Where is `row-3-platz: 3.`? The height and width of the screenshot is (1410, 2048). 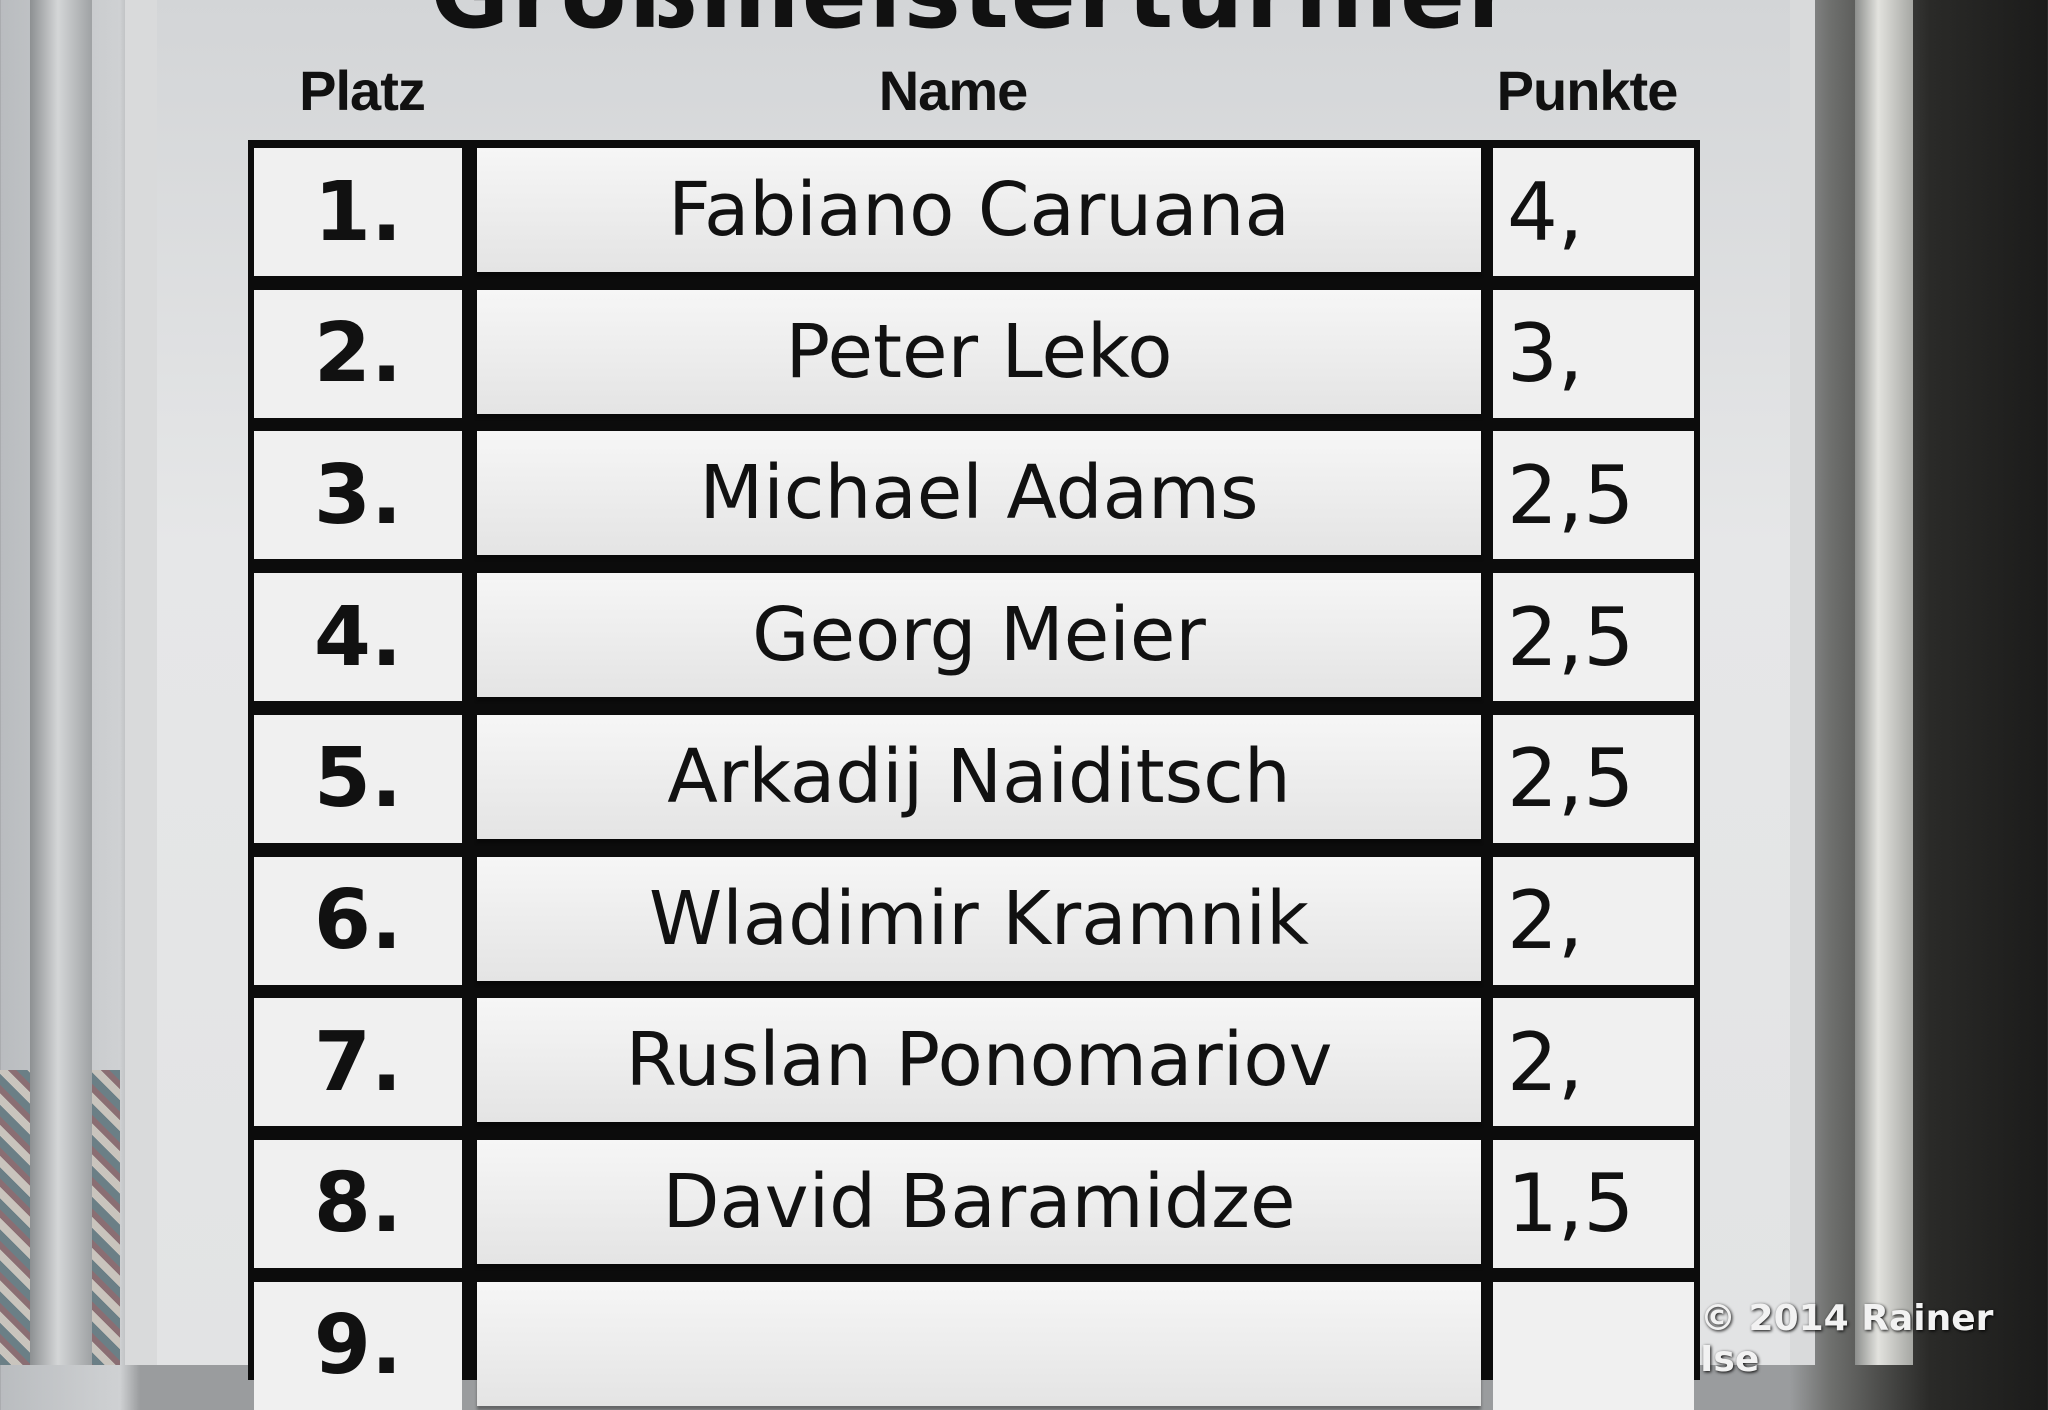 row-3-platz: 3. is located at coordinates (358, 495).